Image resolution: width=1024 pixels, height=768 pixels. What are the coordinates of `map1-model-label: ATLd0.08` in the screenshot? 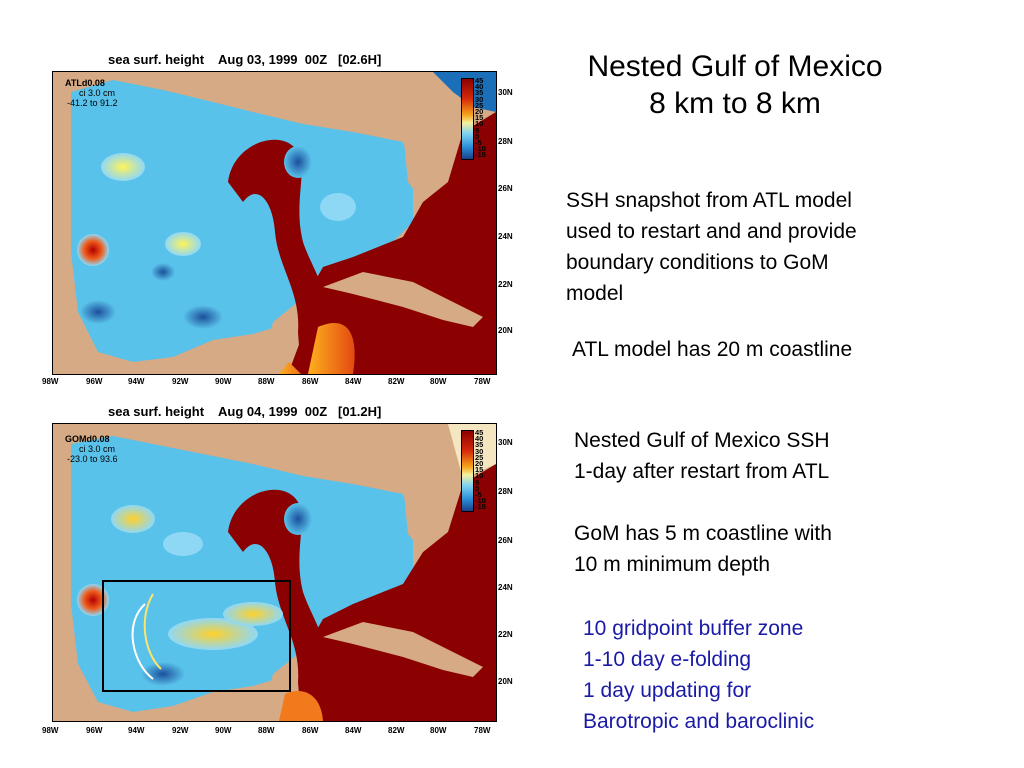 It's located at (85, 83).